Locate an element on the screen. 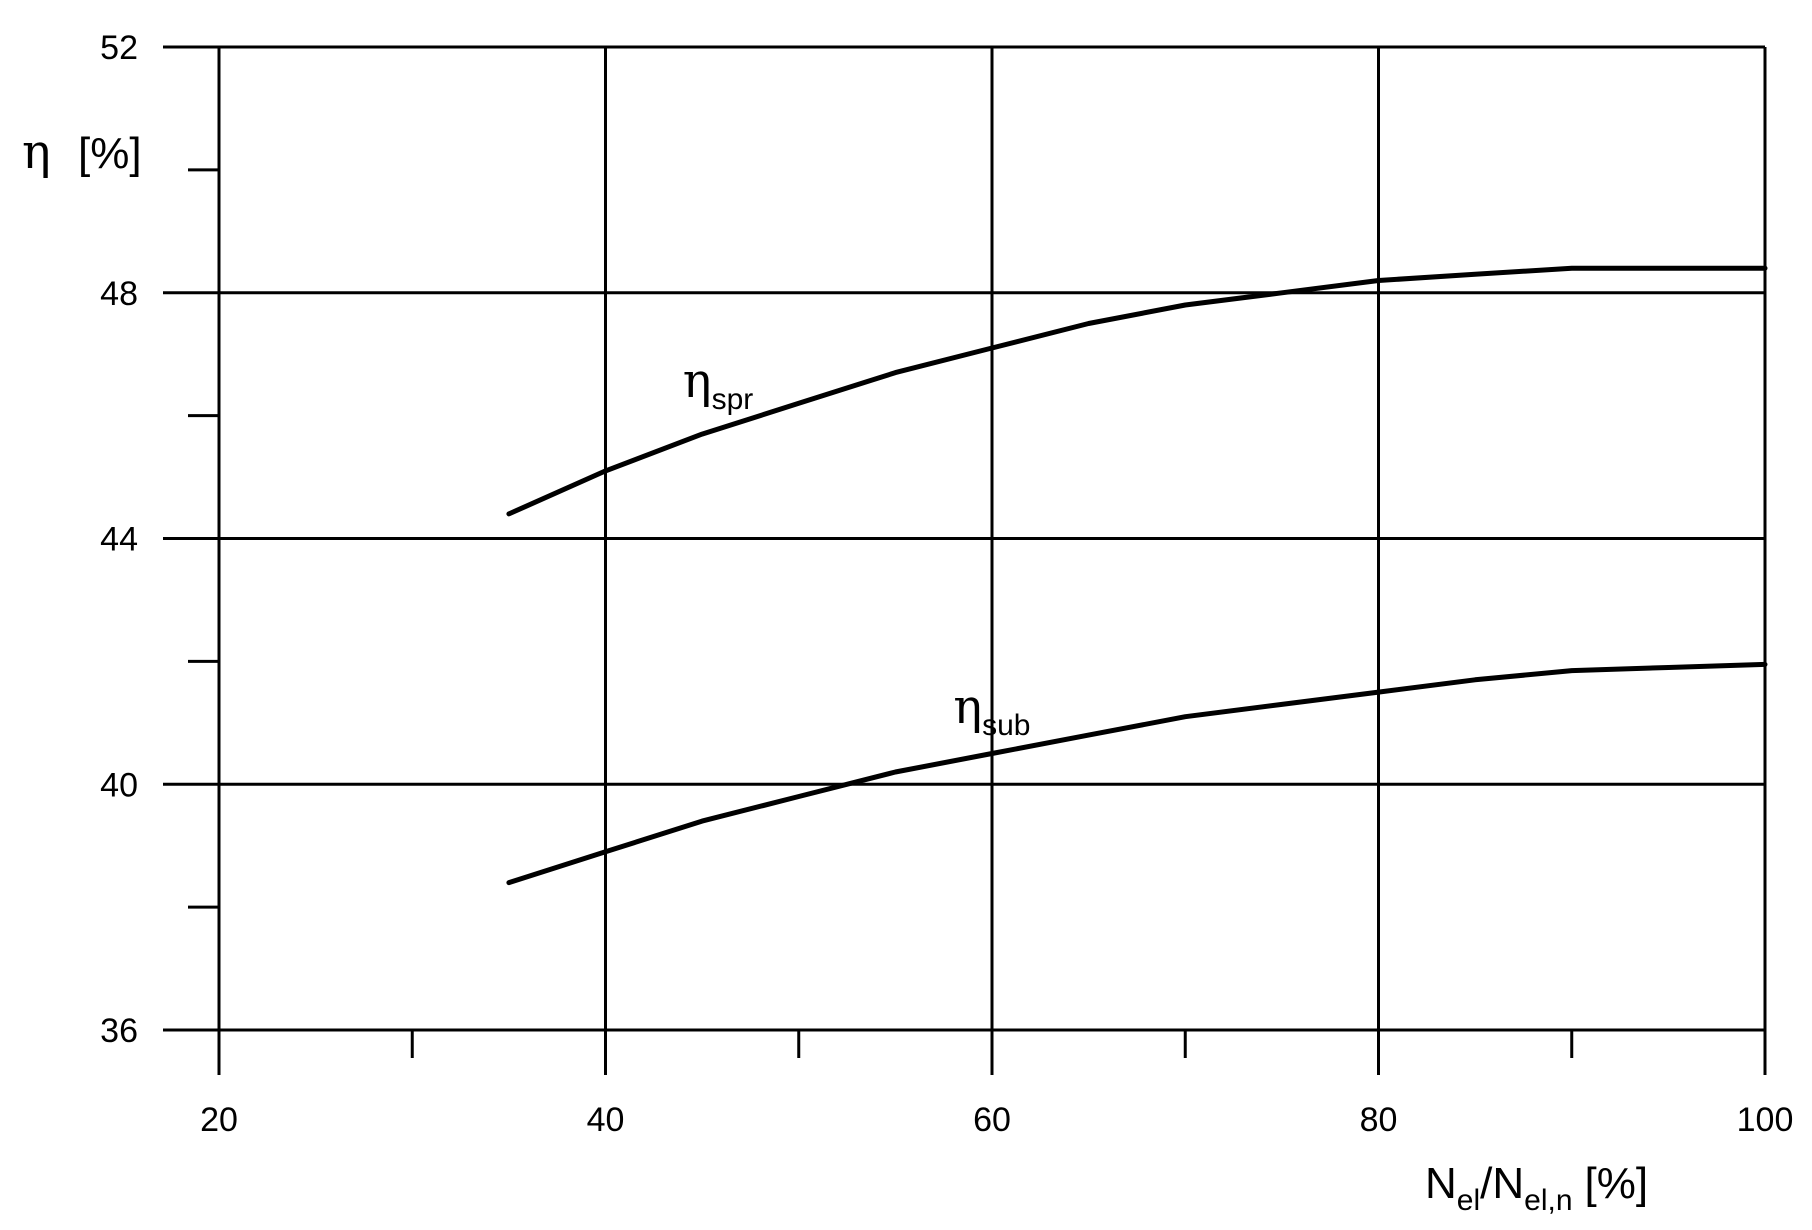  y-axis-unit: [%] is located at coordinates (110, 153).